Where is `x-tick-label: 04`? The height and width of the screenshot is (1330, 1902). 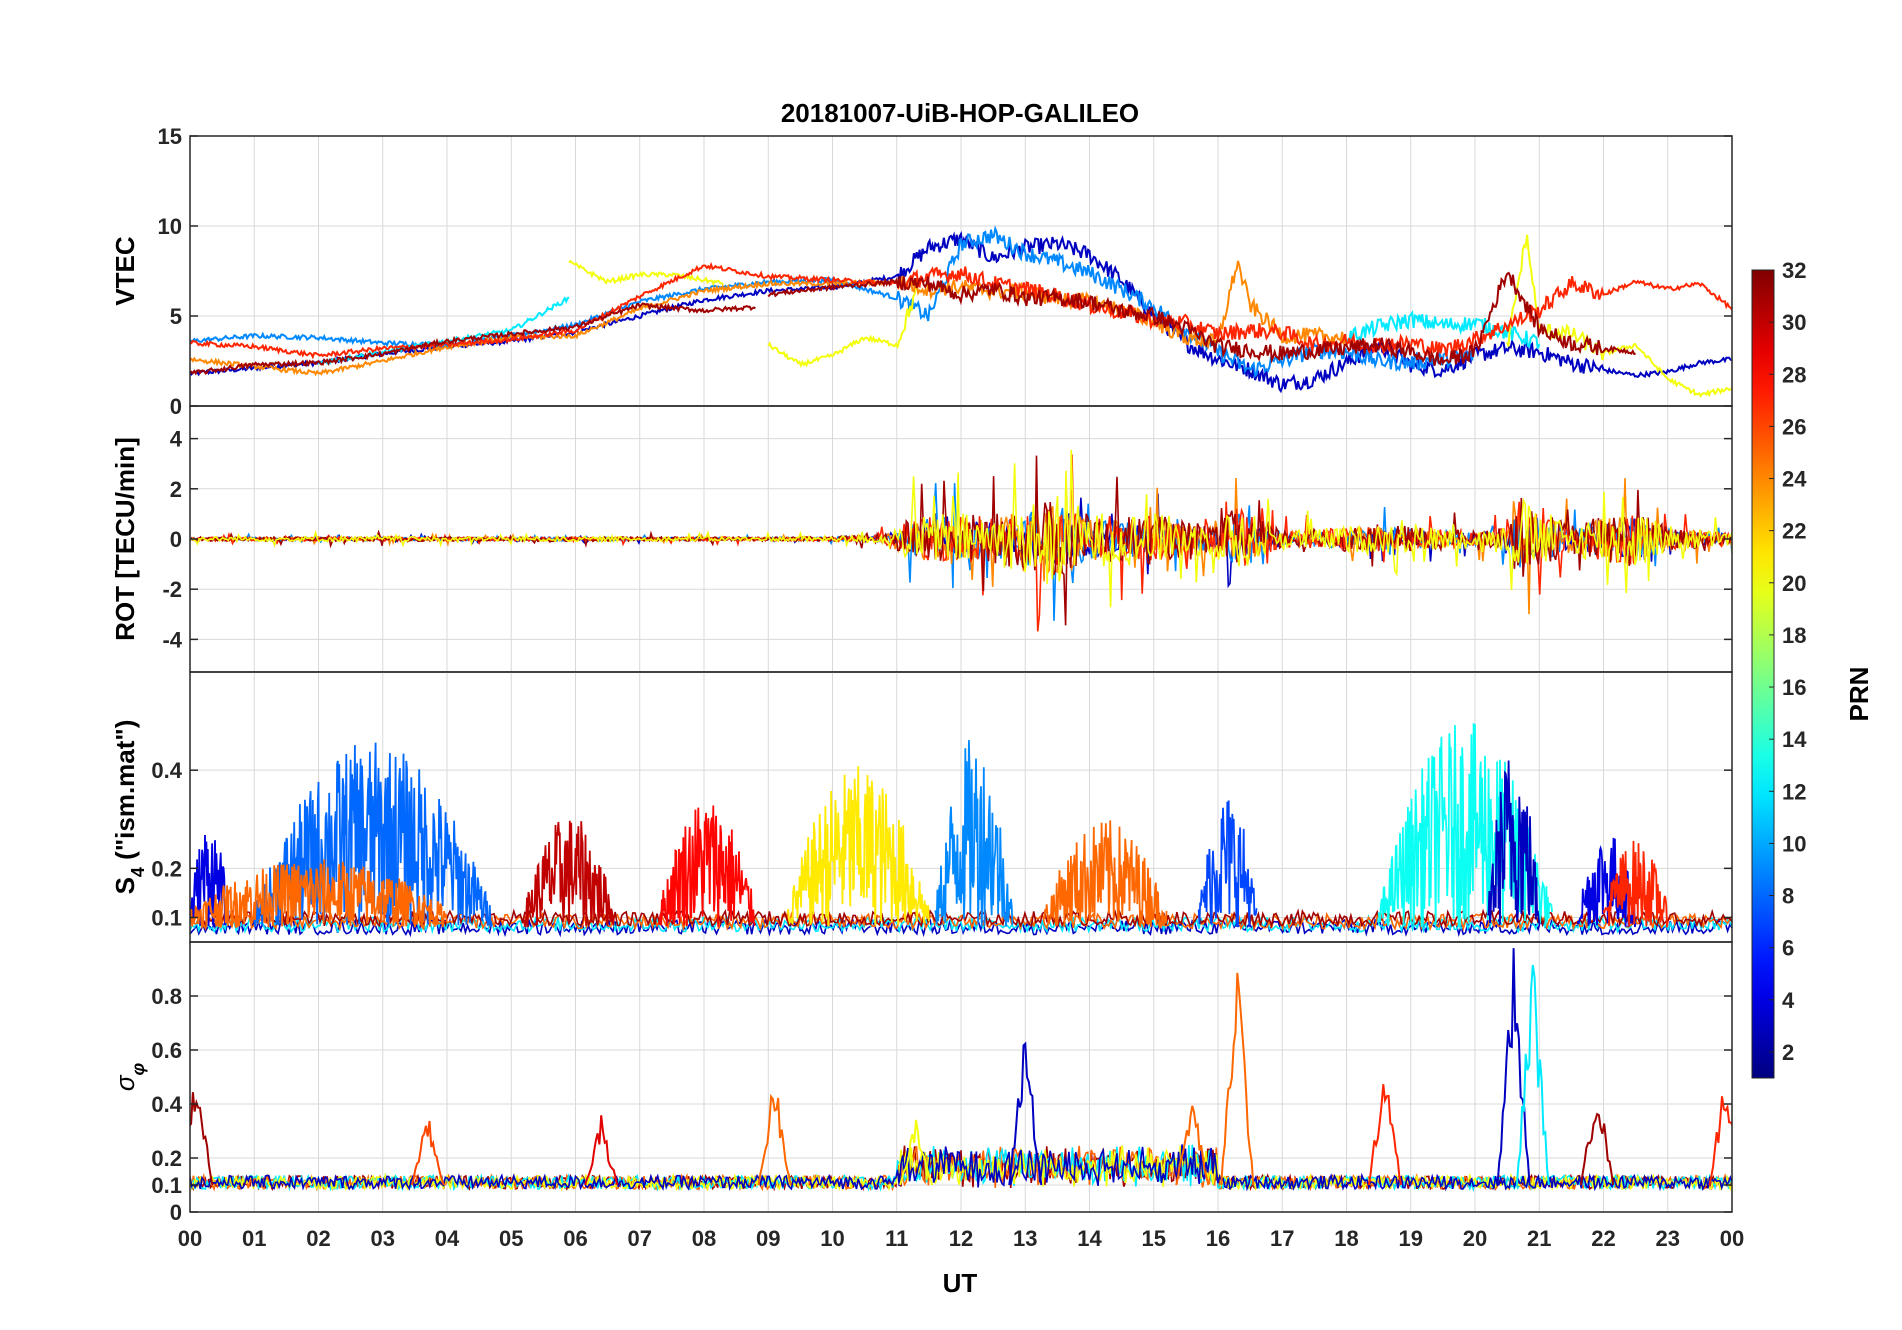 x-tick-label: 04 is located at coordinates (447, 1238).